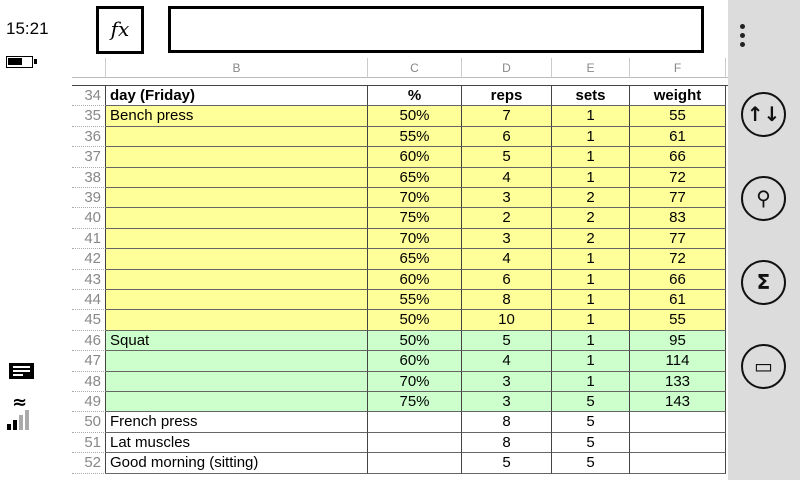 This screenshot has height=480, width=800. I want to click on formula-bar-input, so click(436, 29).